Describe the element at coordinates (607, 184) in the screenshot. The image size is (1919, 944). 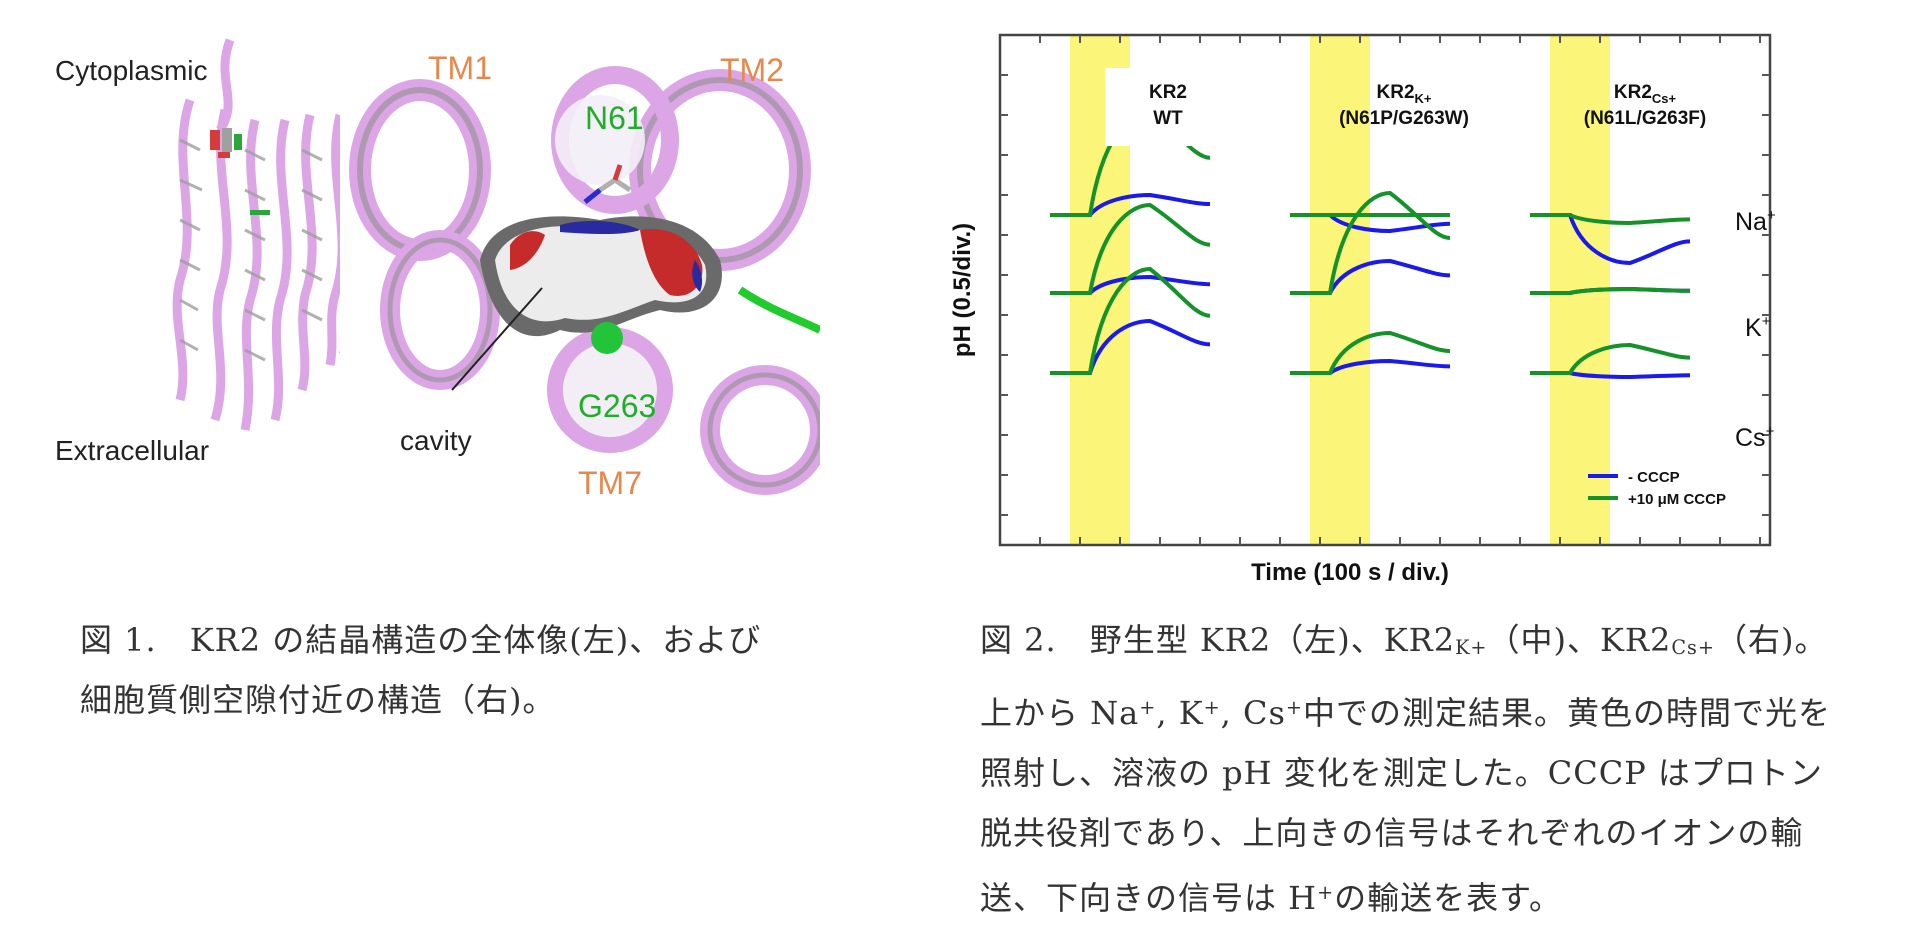
I see `n61-residue` at that location.